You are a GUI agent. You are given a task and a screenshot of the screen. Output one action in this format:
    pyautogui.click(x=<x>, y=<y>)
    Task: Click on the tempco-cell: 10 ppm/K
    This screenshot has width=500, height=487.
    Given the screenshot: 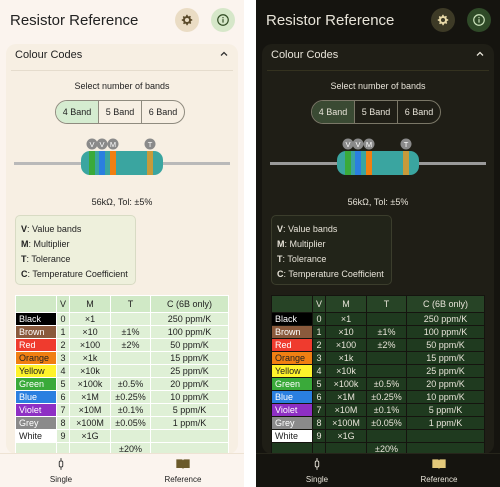 What is the action you would take?
    pyautogui.click(x=189, y=397)
    